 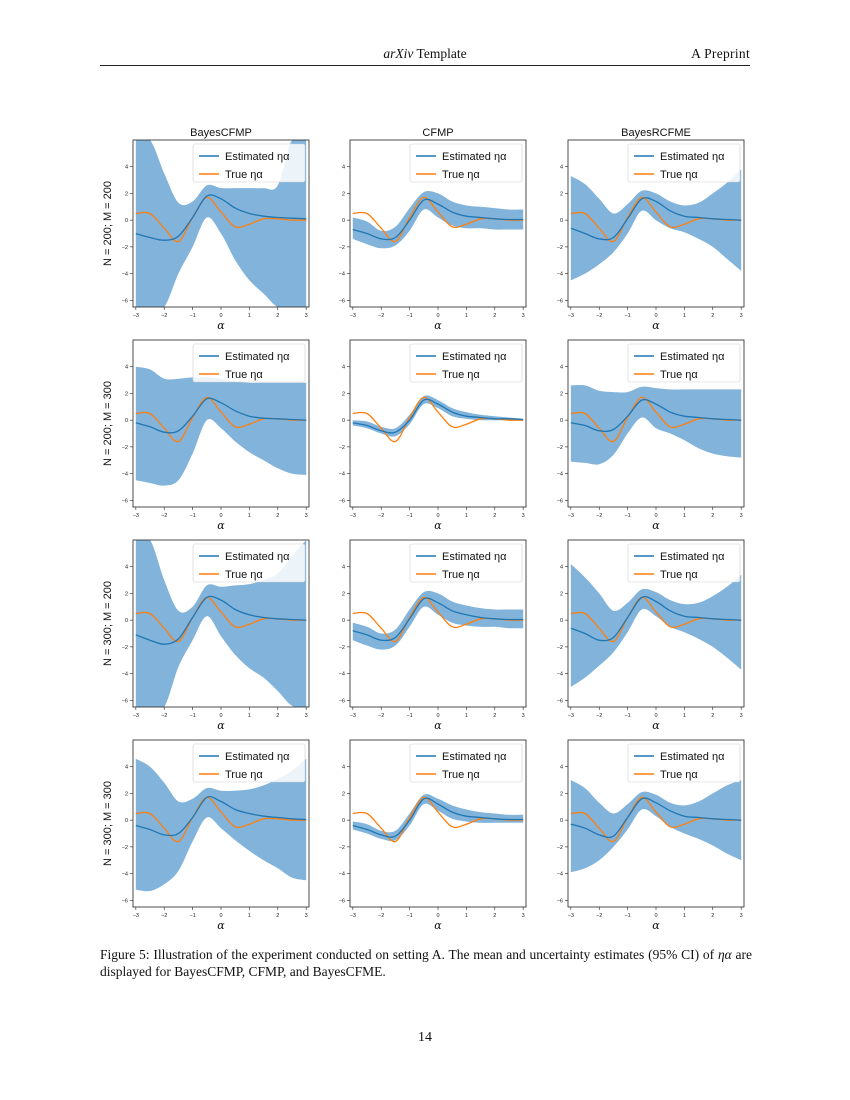 I want to click on row-label: N = 300; M = 200, so click(x=108, y=623).